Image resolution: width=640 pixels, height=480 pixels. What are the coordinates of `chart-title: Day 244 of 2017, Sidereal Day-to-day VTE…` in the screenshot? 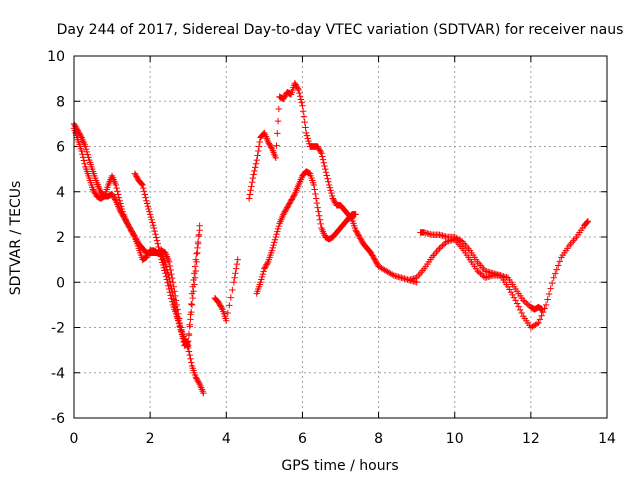 It's located at (340, 30).